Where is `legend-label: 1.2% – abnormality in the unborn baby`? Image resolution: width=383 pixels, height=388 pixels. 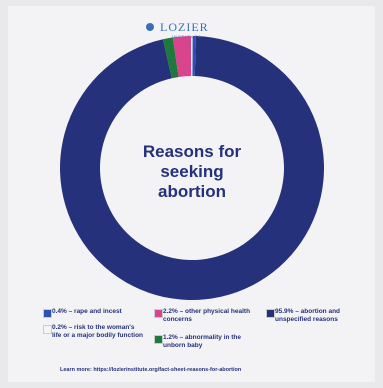 legend-label: 1.2% – abnormality in the unborn baby is located at coordinates (202, 341).